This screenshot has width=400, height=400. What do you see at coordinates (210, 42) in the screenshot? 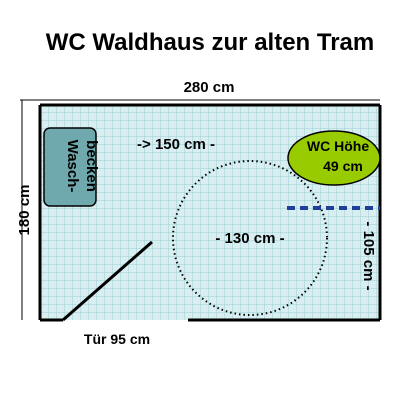
I see `page-title: WC Waldhaus zur alten Tram` at bounding box center [210, 42].